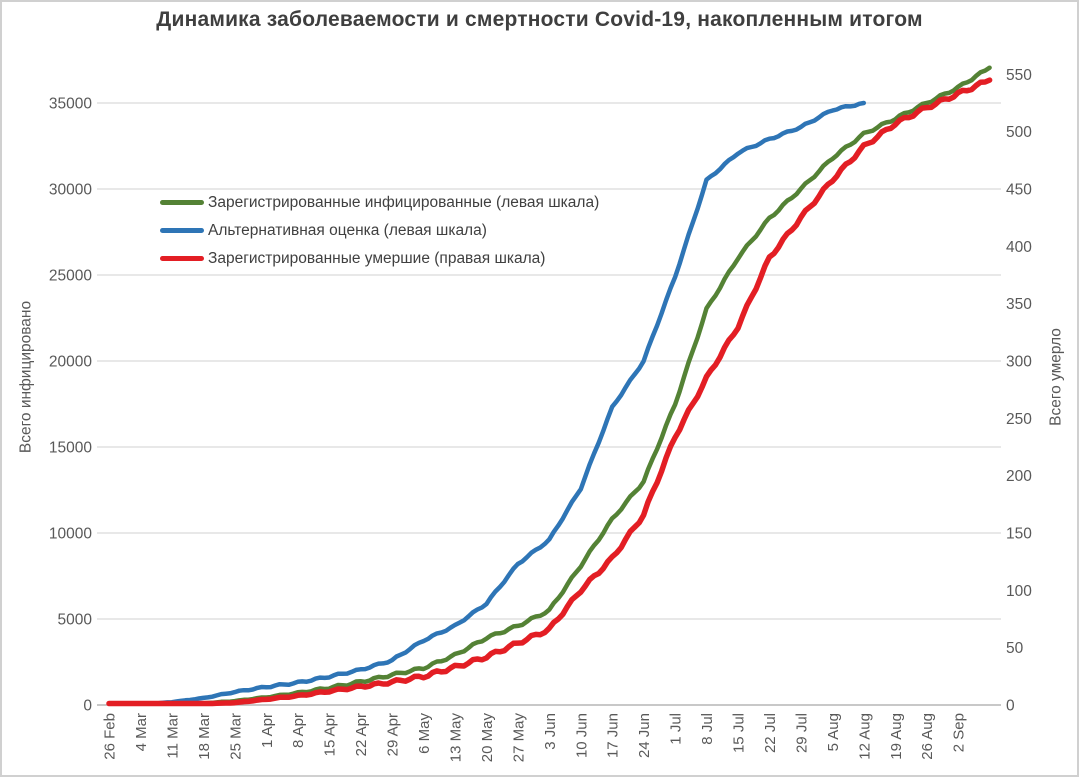 The height and width of the screenshot is (777, 1079). I want to click on x-tick-label: 29 Jul, so click(801, 733).